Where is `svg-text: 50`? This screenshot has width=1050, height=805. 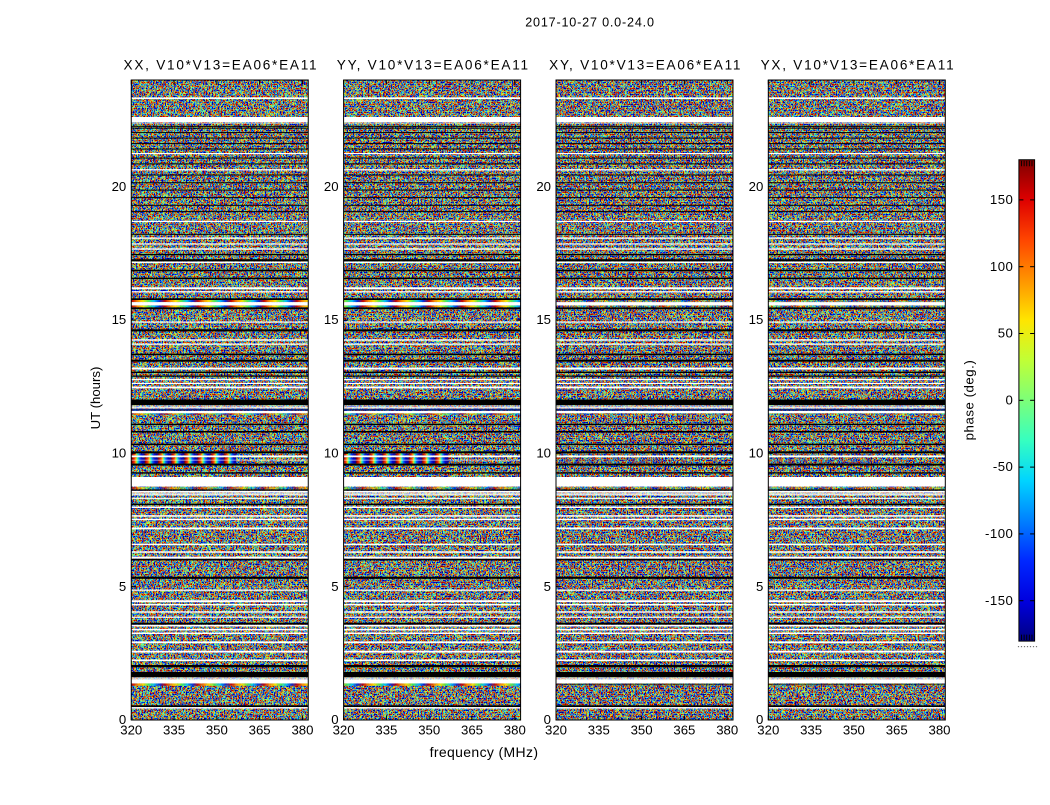 svg-text: 50 is located at coordinates (1006, 333).